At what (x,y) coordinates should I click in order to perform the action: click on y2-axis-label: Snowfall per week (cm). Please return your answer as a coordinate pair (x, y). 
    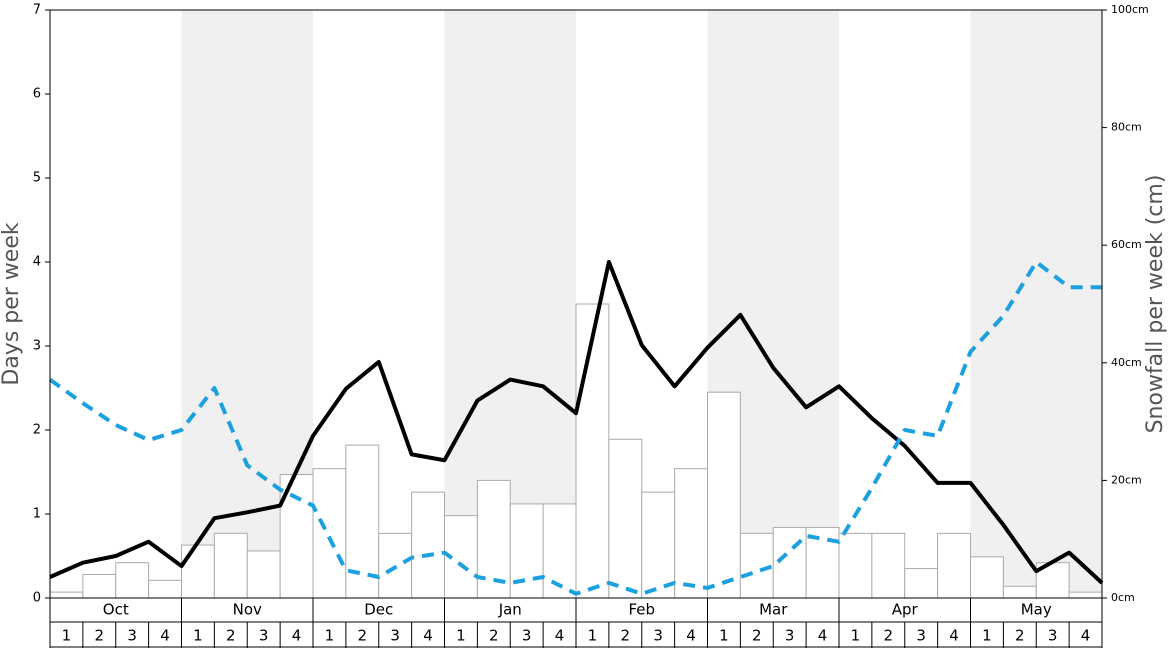
    Looking at the image, I should click on (1155, 304).